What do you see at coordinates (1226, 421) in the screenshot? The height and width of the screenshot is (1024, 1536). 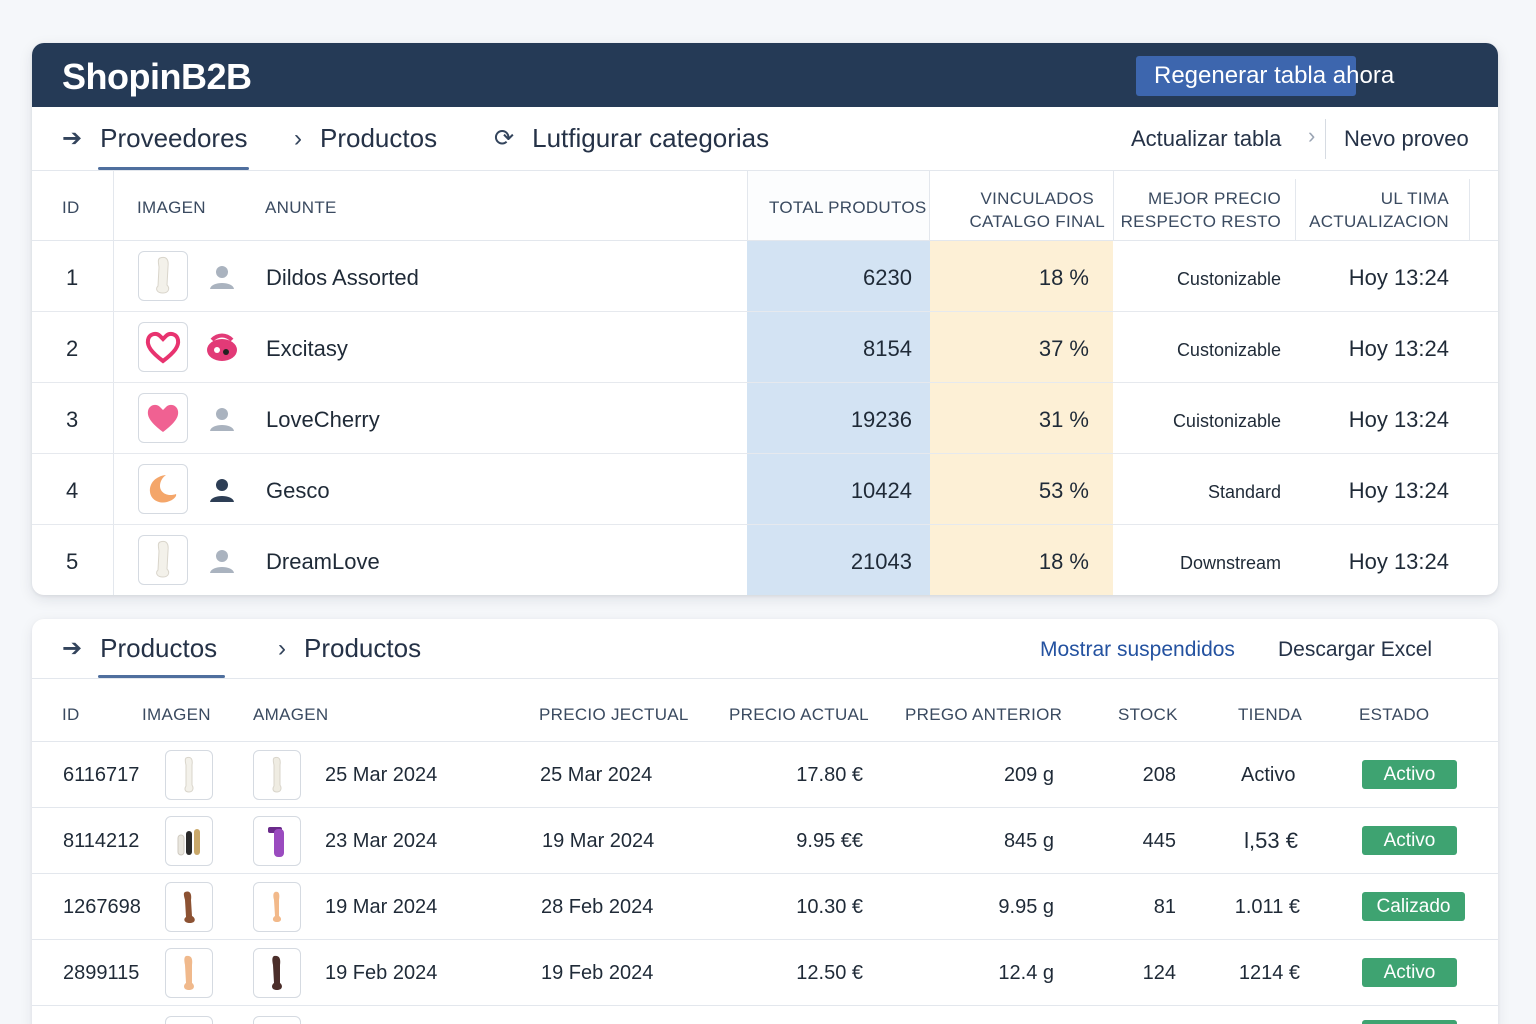 I see `mejor-precio: Cuistonizable` at bounding box center [1226, 421].